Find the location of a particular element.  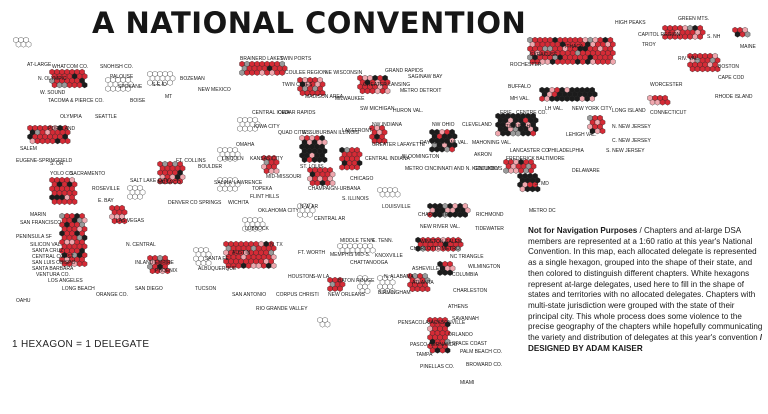

label-saginaw: SAGINAW BAY is located at coordinates (425, 77).